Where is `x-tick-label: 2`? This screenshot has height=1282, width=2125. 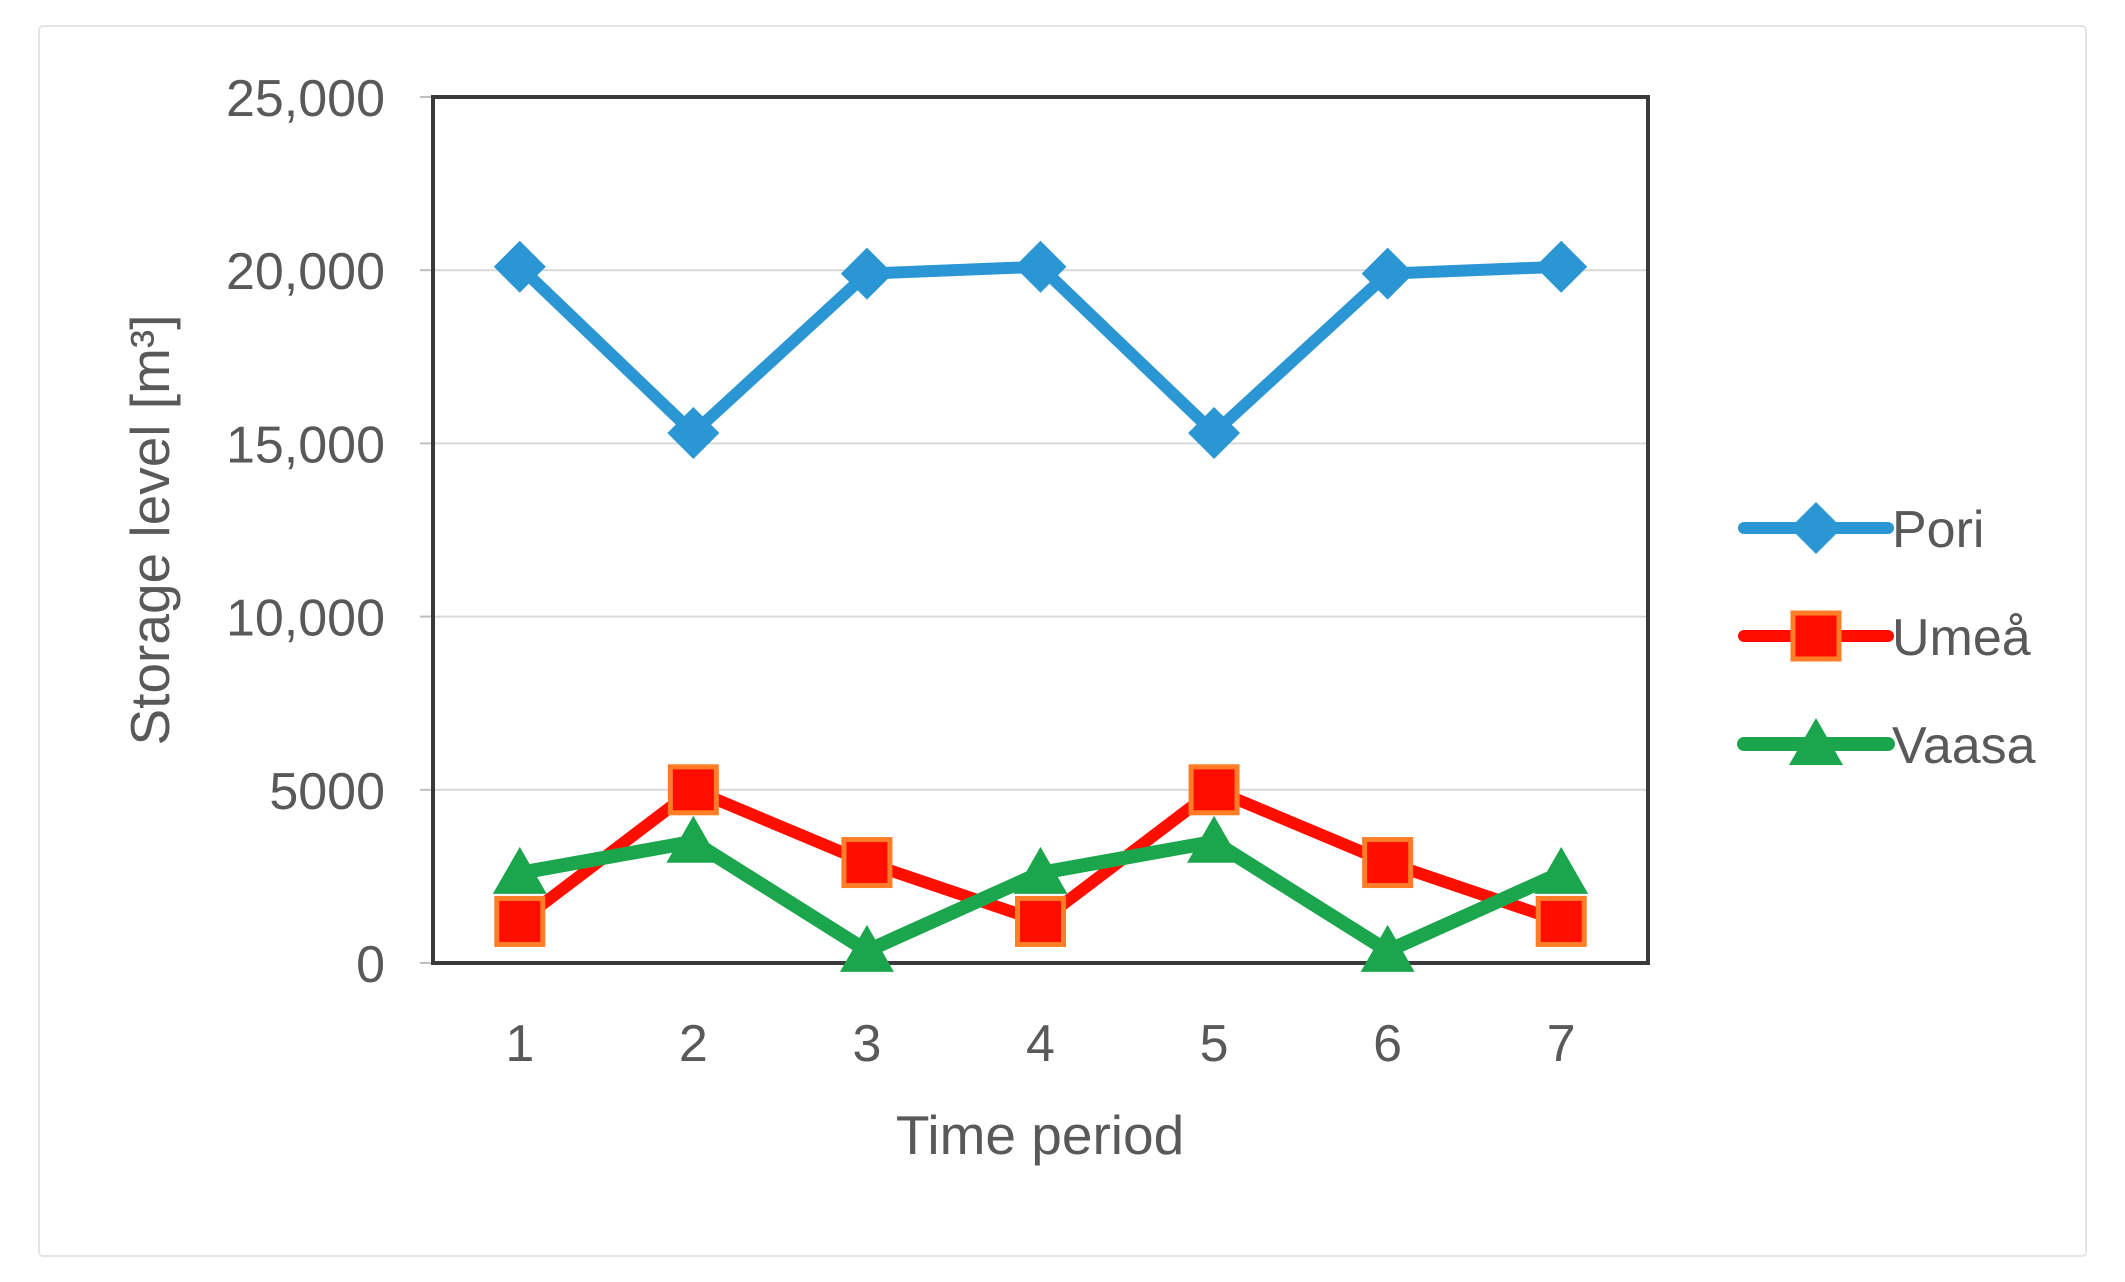 x-tick-label: 2 is located at coordinates (693, 1044).